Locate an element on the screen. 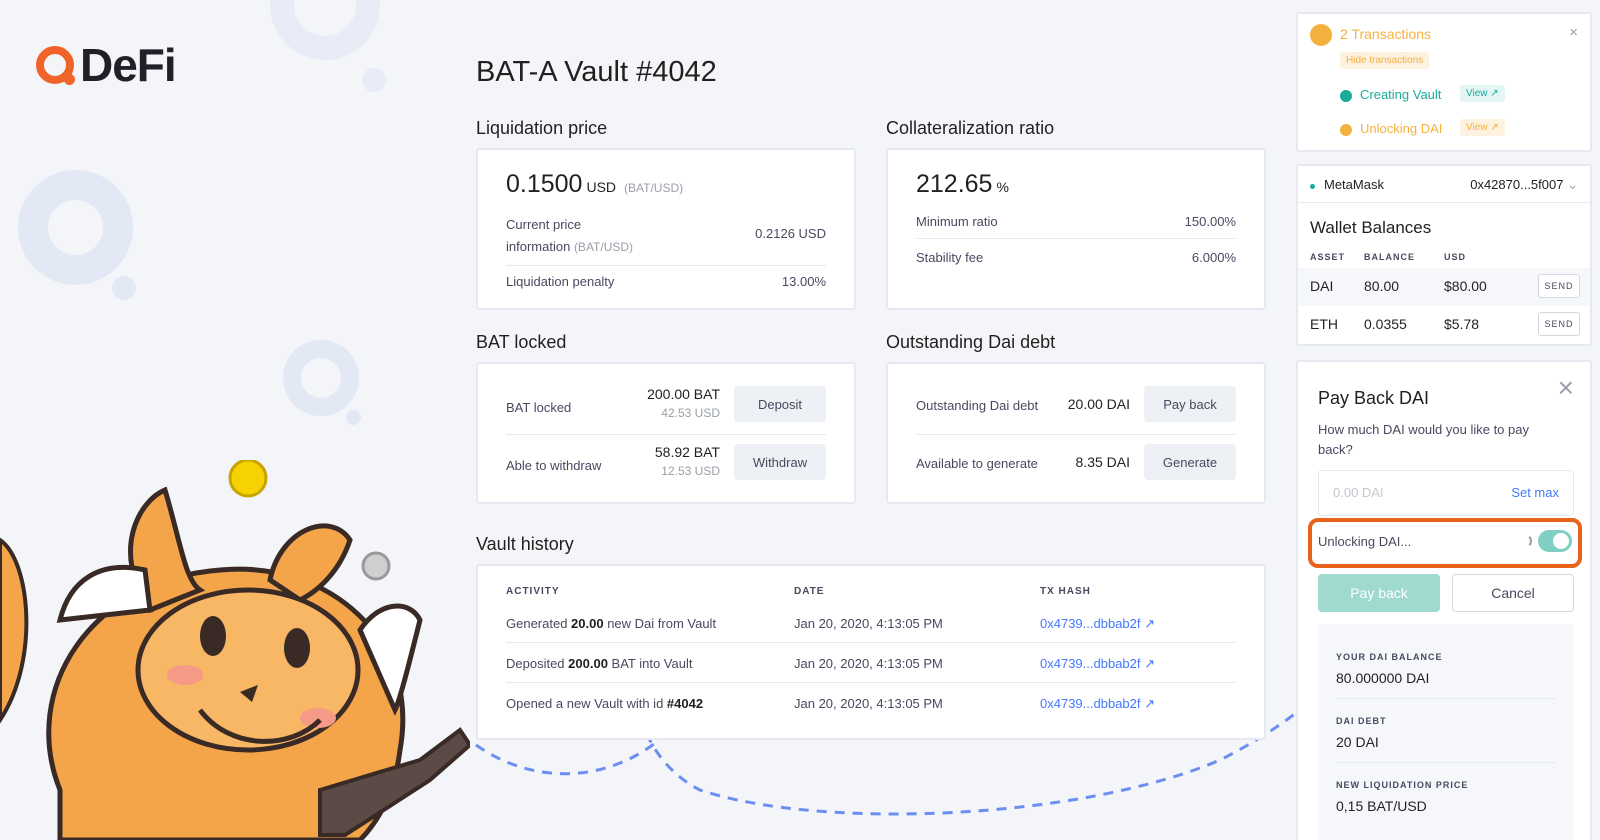 The image size is (1600, 840). wallet-address: 0x42870...5f007 ⌄ is located at coordinates (1524, 185).